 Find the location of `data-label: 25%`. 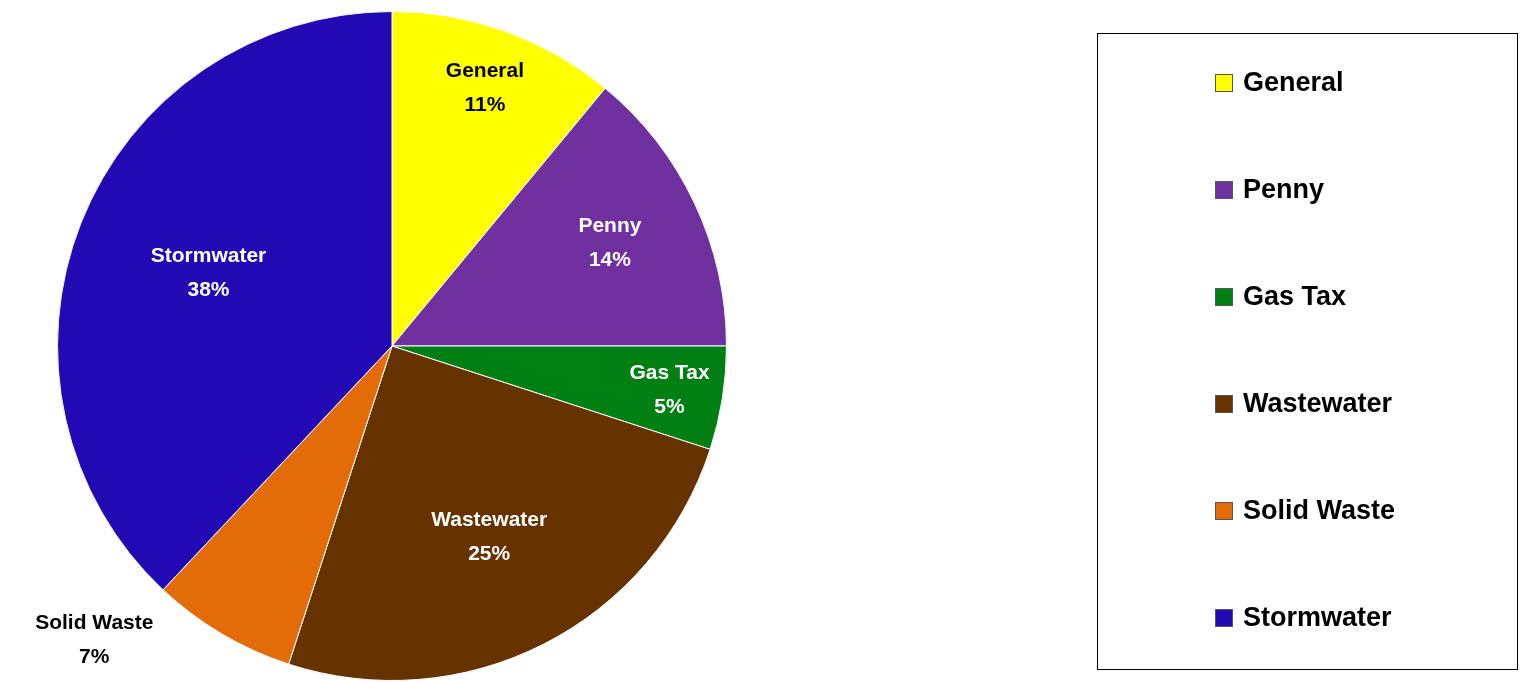

data-label: 25% is located at coordinates (489, 552).